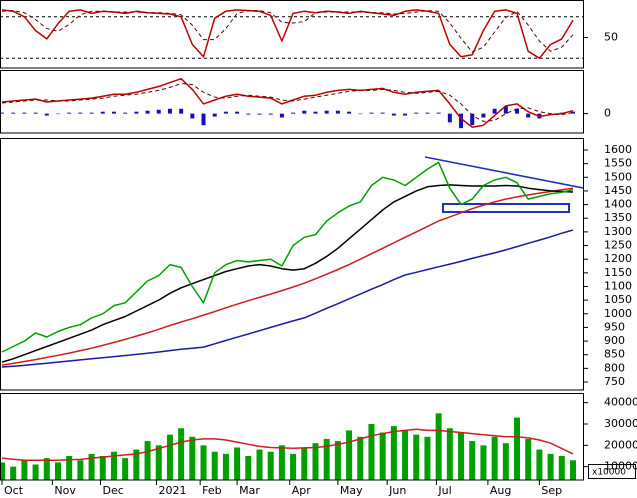  I want to click on x-tick-label: Apr, so click(302, 490).